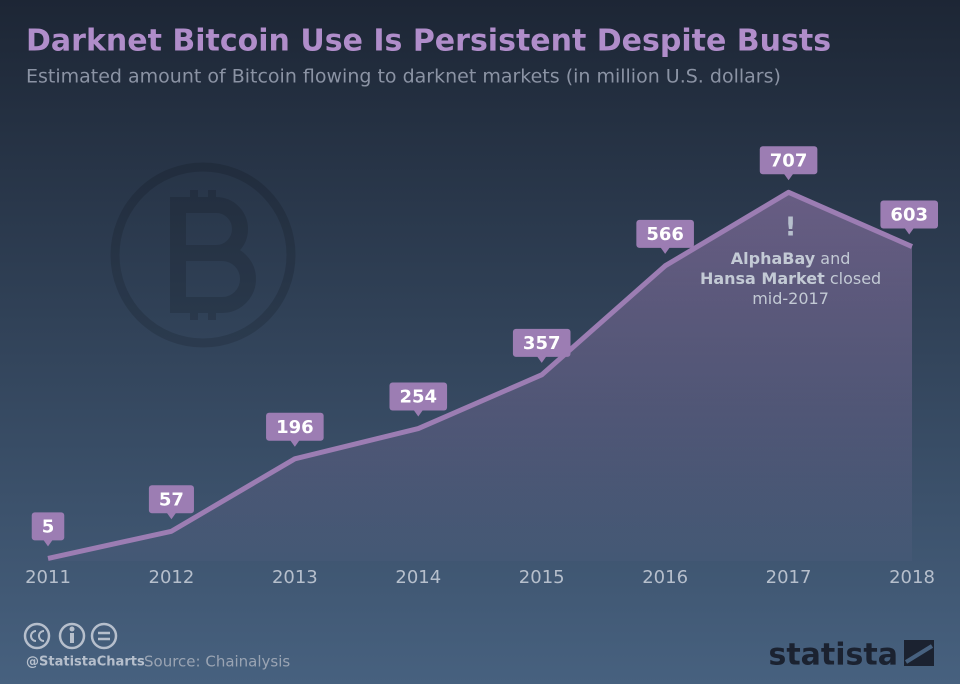 The height and width of the screenshot is (688, 960). I want to click on value-label: 196, so click(295, 429).